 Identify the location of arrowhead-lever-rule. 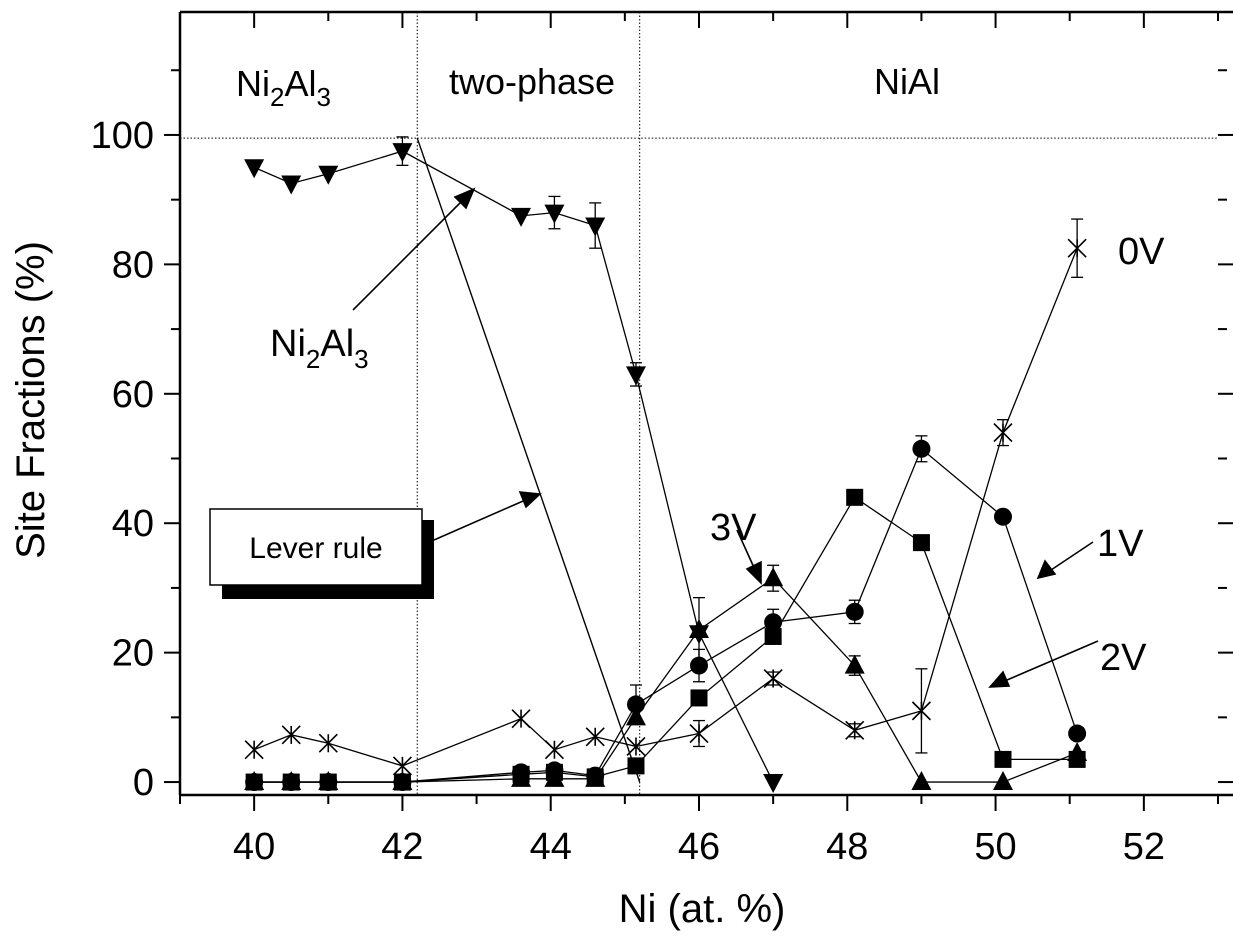
(530, 500).